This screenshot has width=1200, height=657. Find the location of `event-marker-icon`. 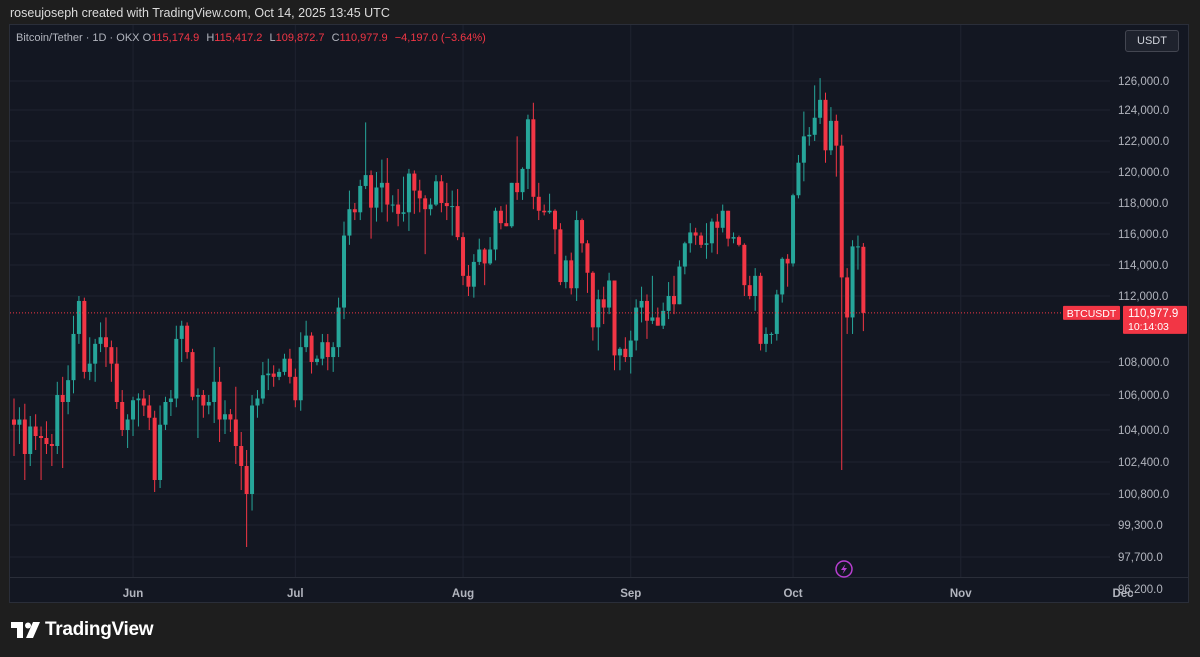

event-marker-icon is located at coordinates (844, 569).